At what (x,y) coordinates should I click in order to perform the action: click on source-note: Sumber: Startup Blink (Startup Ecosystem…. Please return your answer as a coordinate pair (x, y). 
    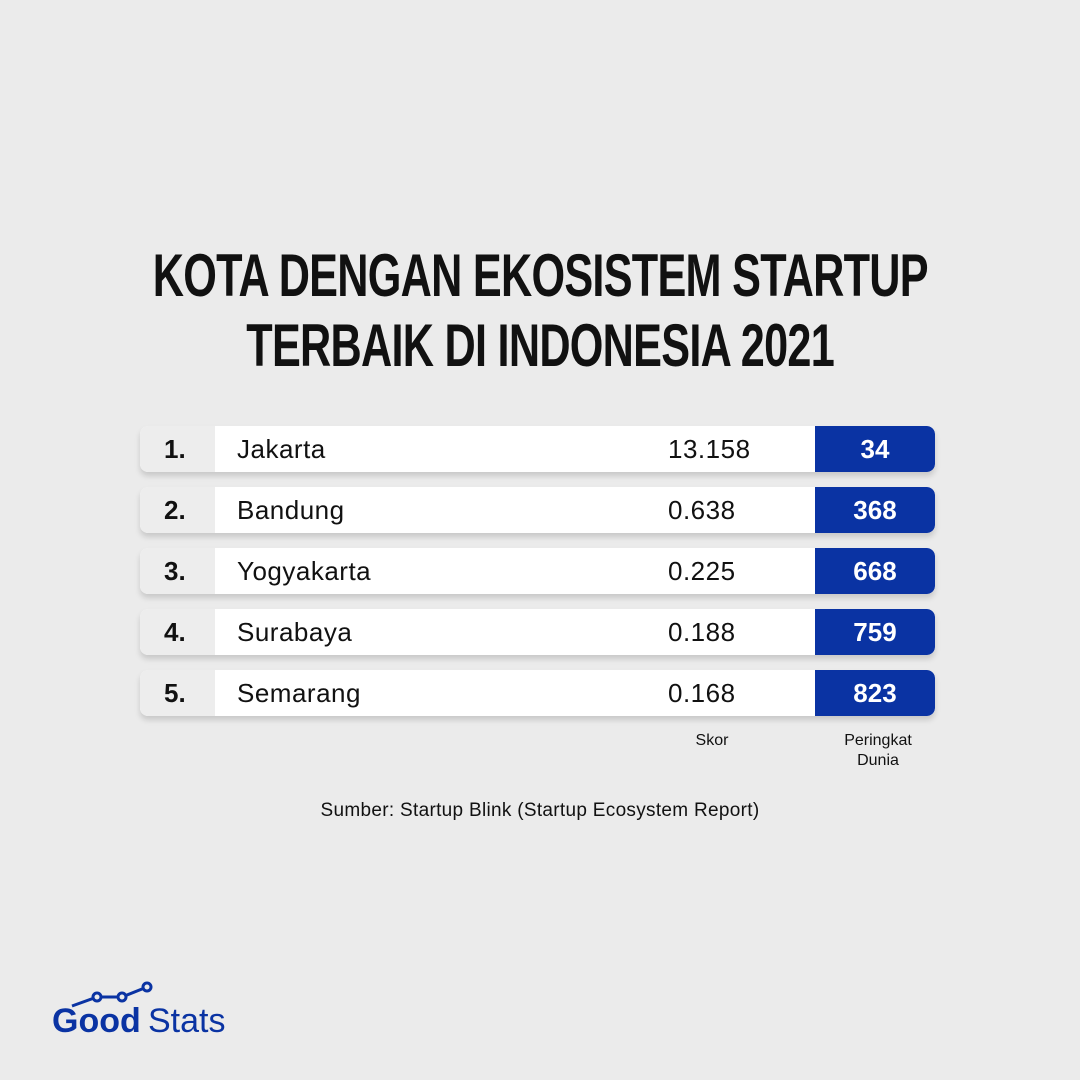
    Looking at the image, I should click on (540, 810).